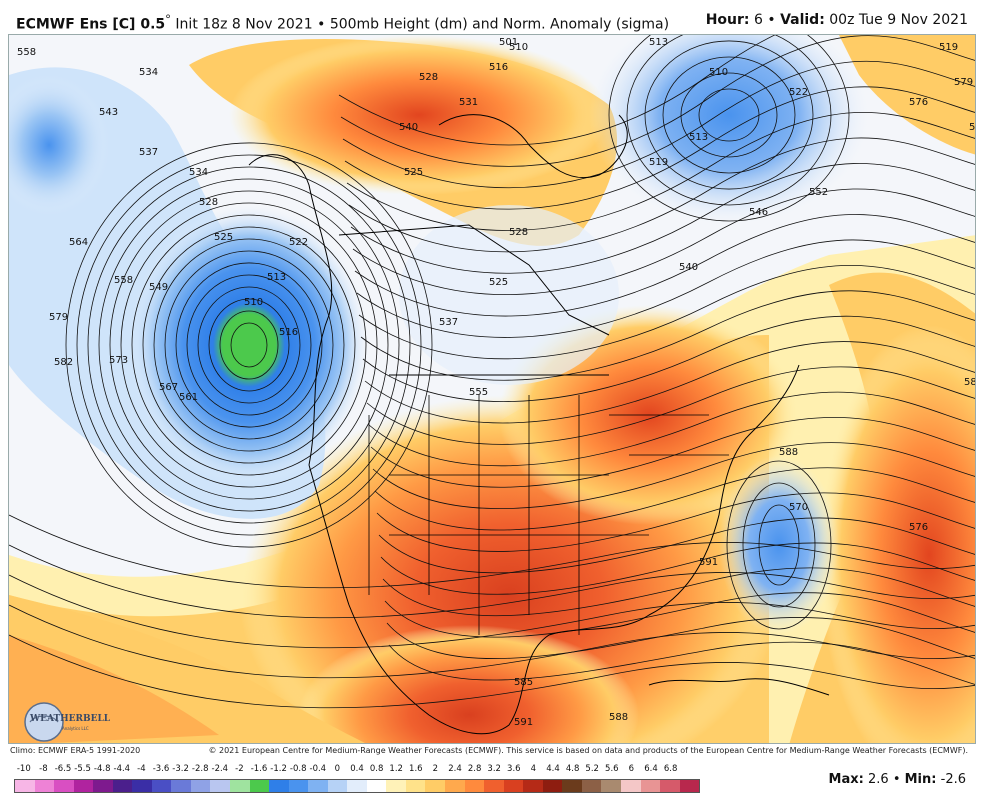  What do you see at coordinates (670, 769) in the screenshot?
I see `colorbar-label: 6.8` at bounding box center [670, 769].